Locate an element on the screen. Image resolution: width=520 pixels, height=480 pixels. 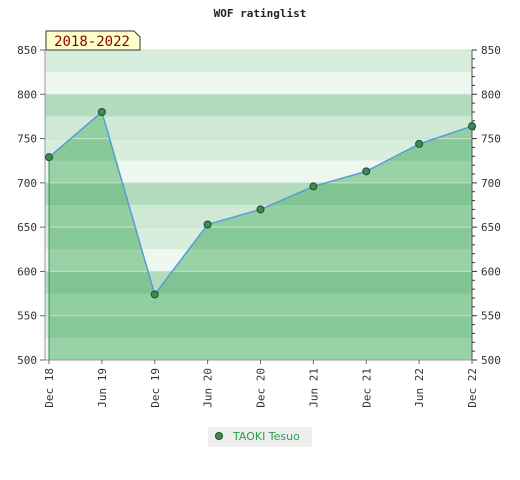
y-tick-label-left: 700 is located at coordinates (27, 183).